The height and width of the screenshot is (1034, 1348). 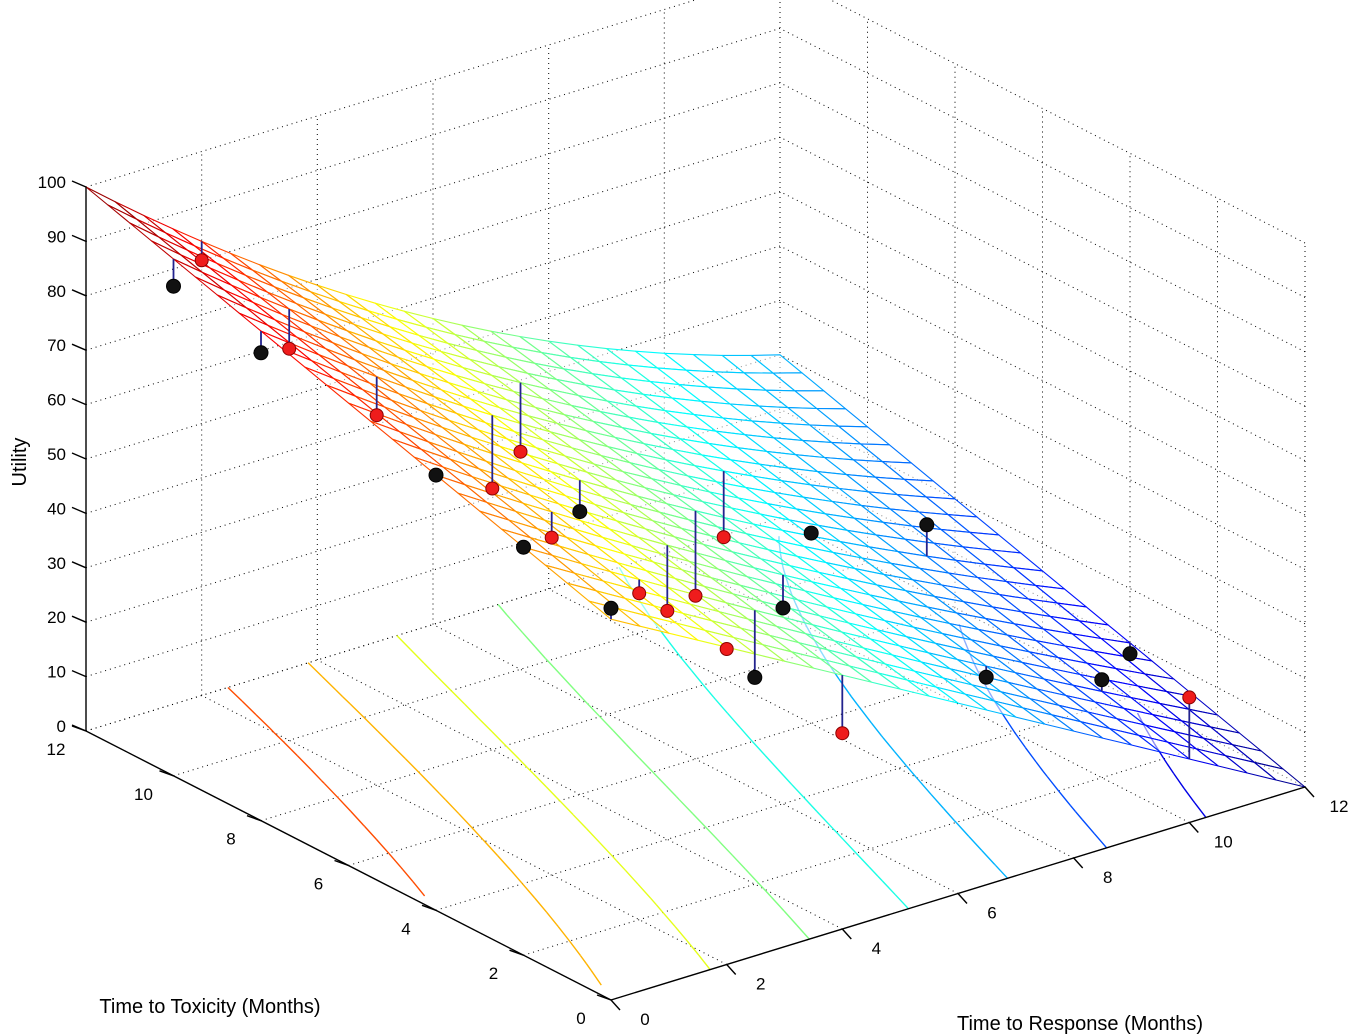 What do you see at coordinates (405, 928) in the screenshot?
I see `y-tick-label: 4` at bounding box center [405, 928].